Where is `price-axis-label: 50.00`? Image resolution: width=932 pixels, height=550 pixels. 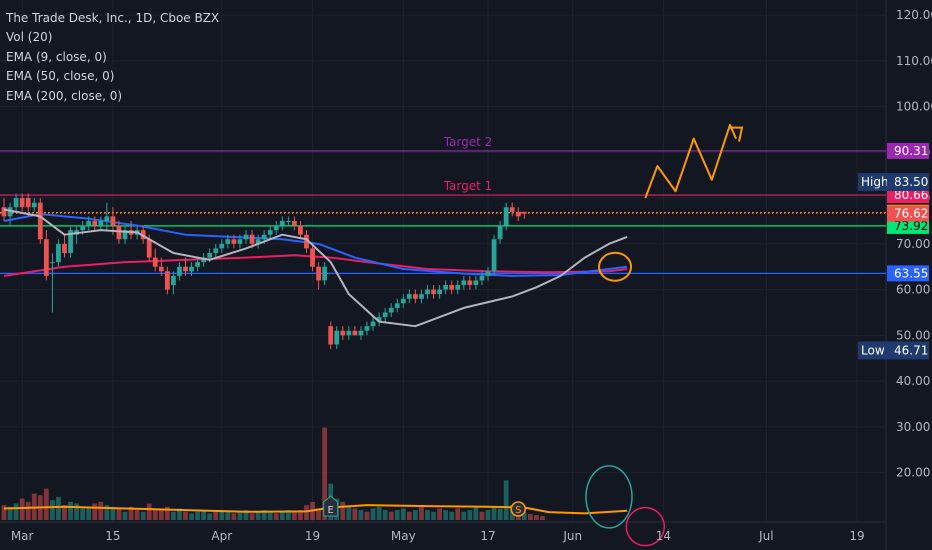
price-axis-label: 50.00 is located at coordinates (913, 335).